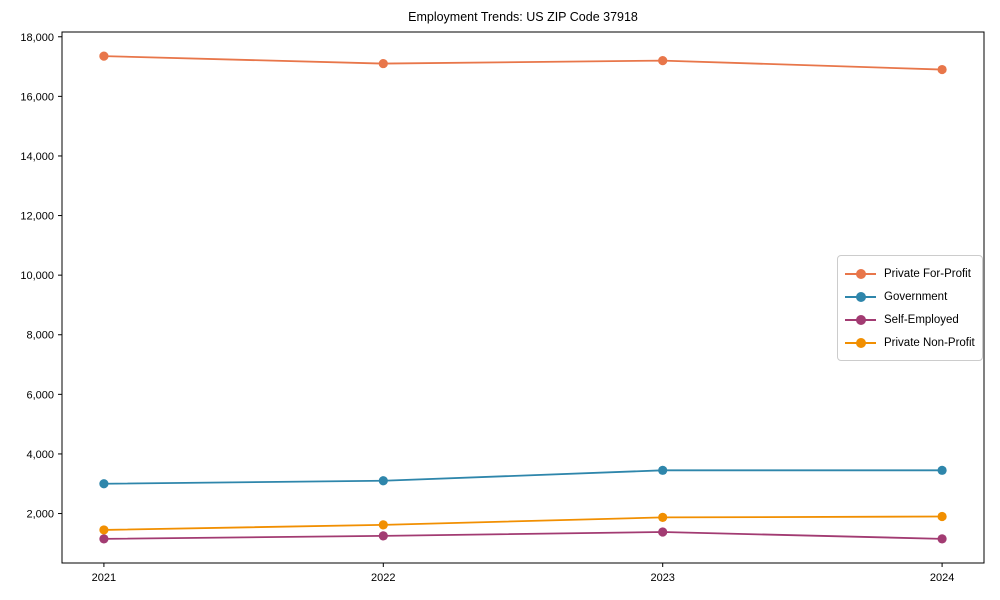 This screenshot has width=1000, height=600. Describe the element at coordinates (40, 515) in the screenshot. I see `y-tick-label: 2,000` at that location.